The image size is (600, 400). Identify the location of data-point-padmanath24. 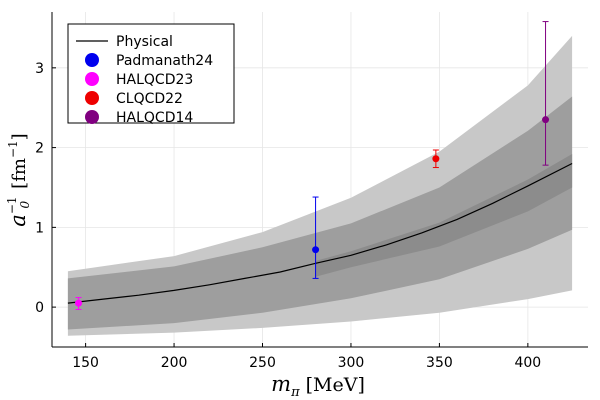
(316, 250).